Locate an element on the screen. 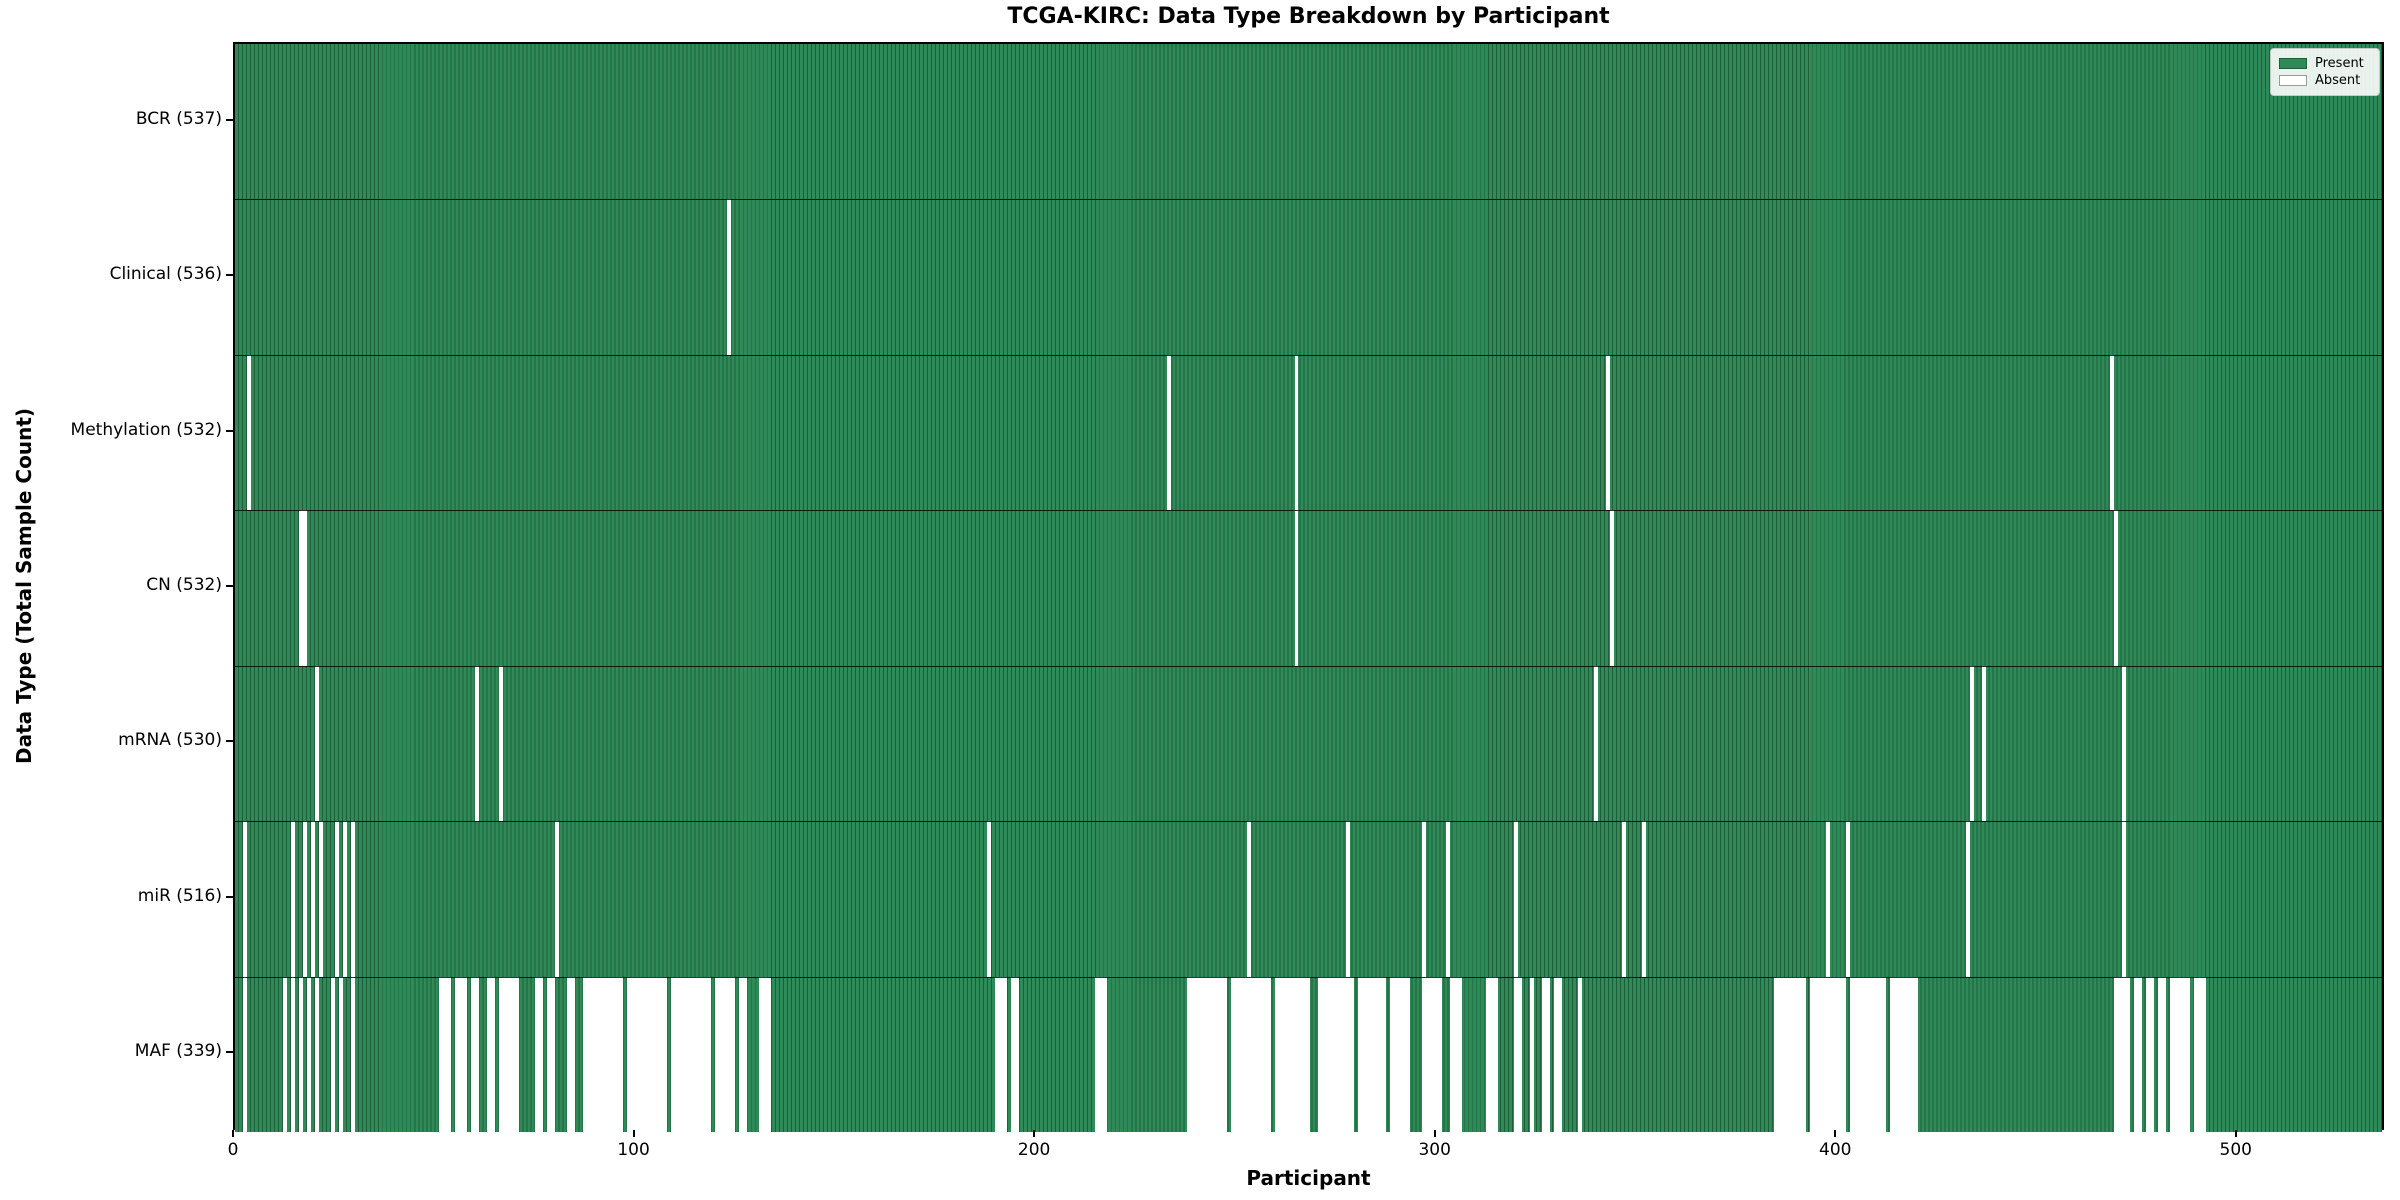 The image size is (2400, 1200). y-tick-label-MAF: MAF (339) is located at coordinates (178, 1051).